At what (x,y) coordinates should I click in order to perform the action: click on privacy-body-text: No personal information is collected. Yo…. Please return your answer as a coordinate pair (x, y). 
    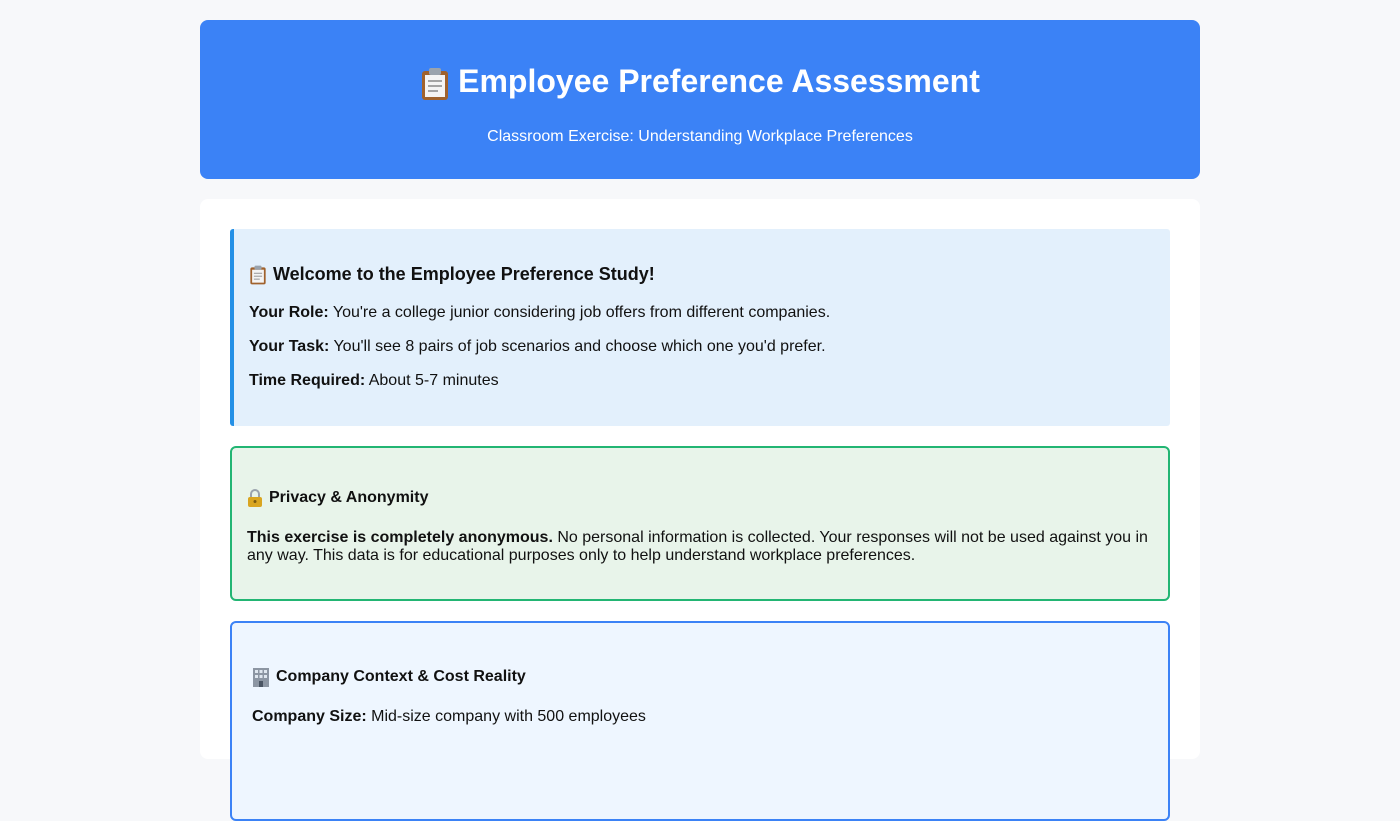
    Looking at the image, I should click on (697, 546).